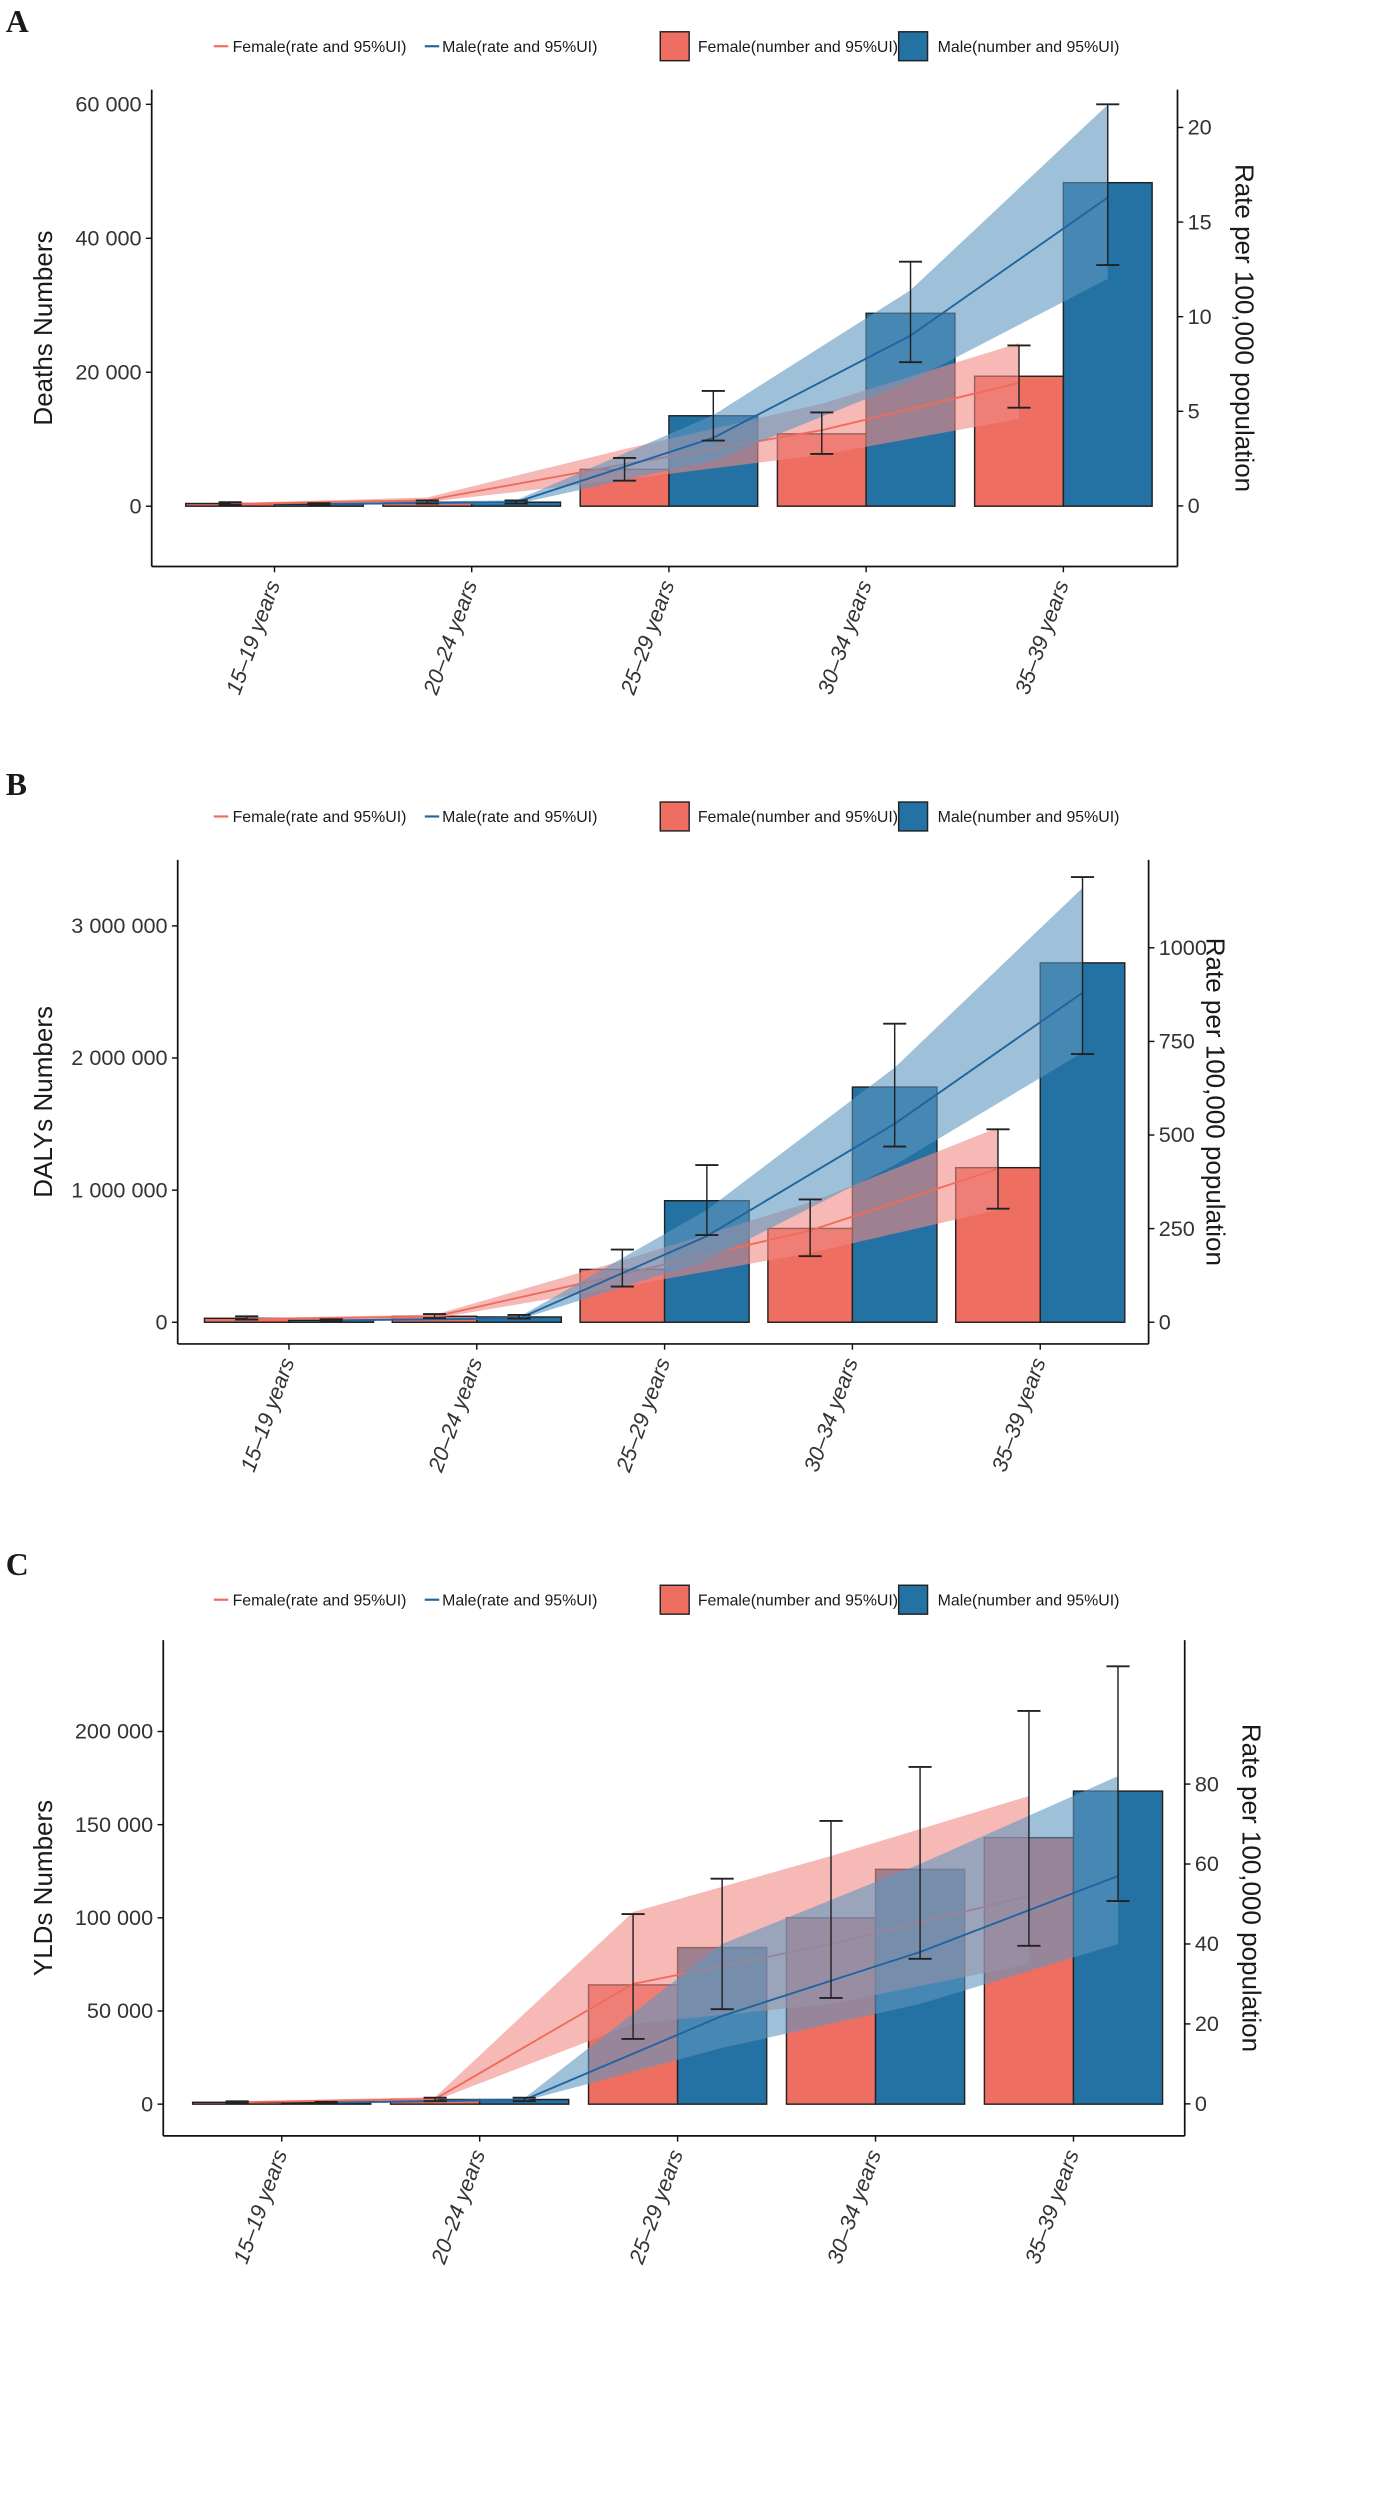 This screenshot has width=1387, height=2500. Describe the element at coordinates (17, 1564) in the screenshot. I see `panel-letter: C` at that location.